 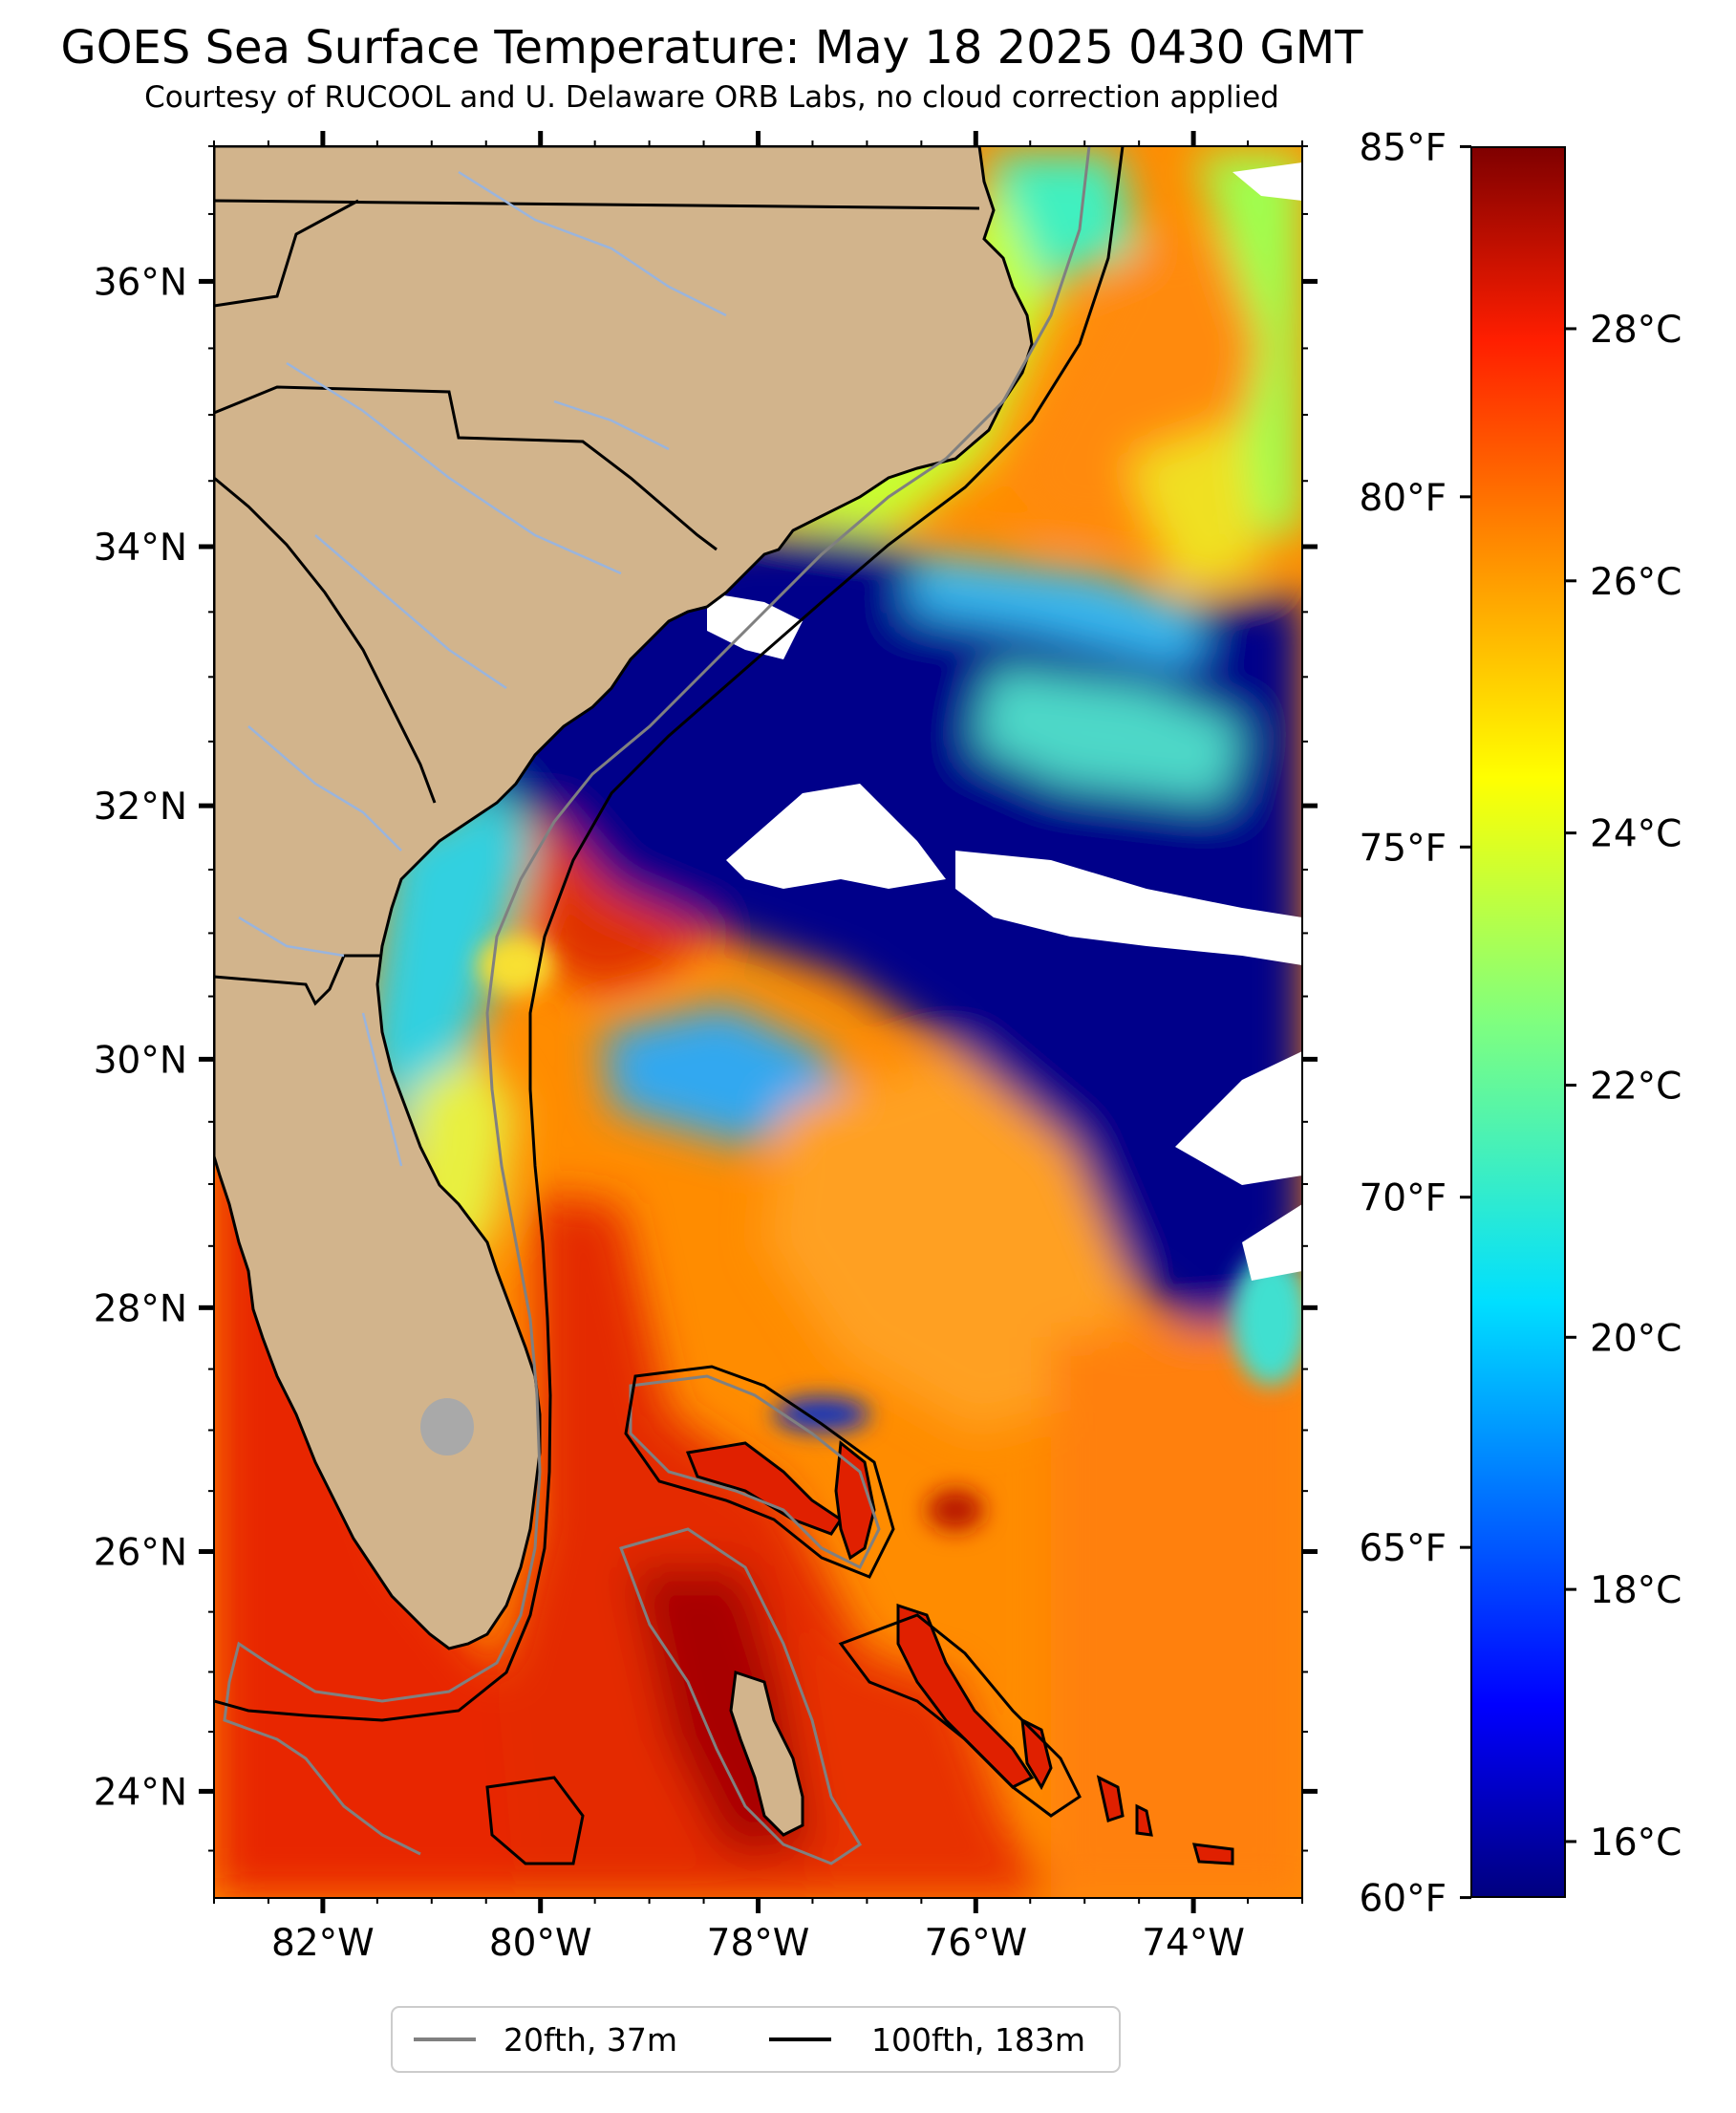 I want to click on border-nc-sc, so click(x=466, y=468).